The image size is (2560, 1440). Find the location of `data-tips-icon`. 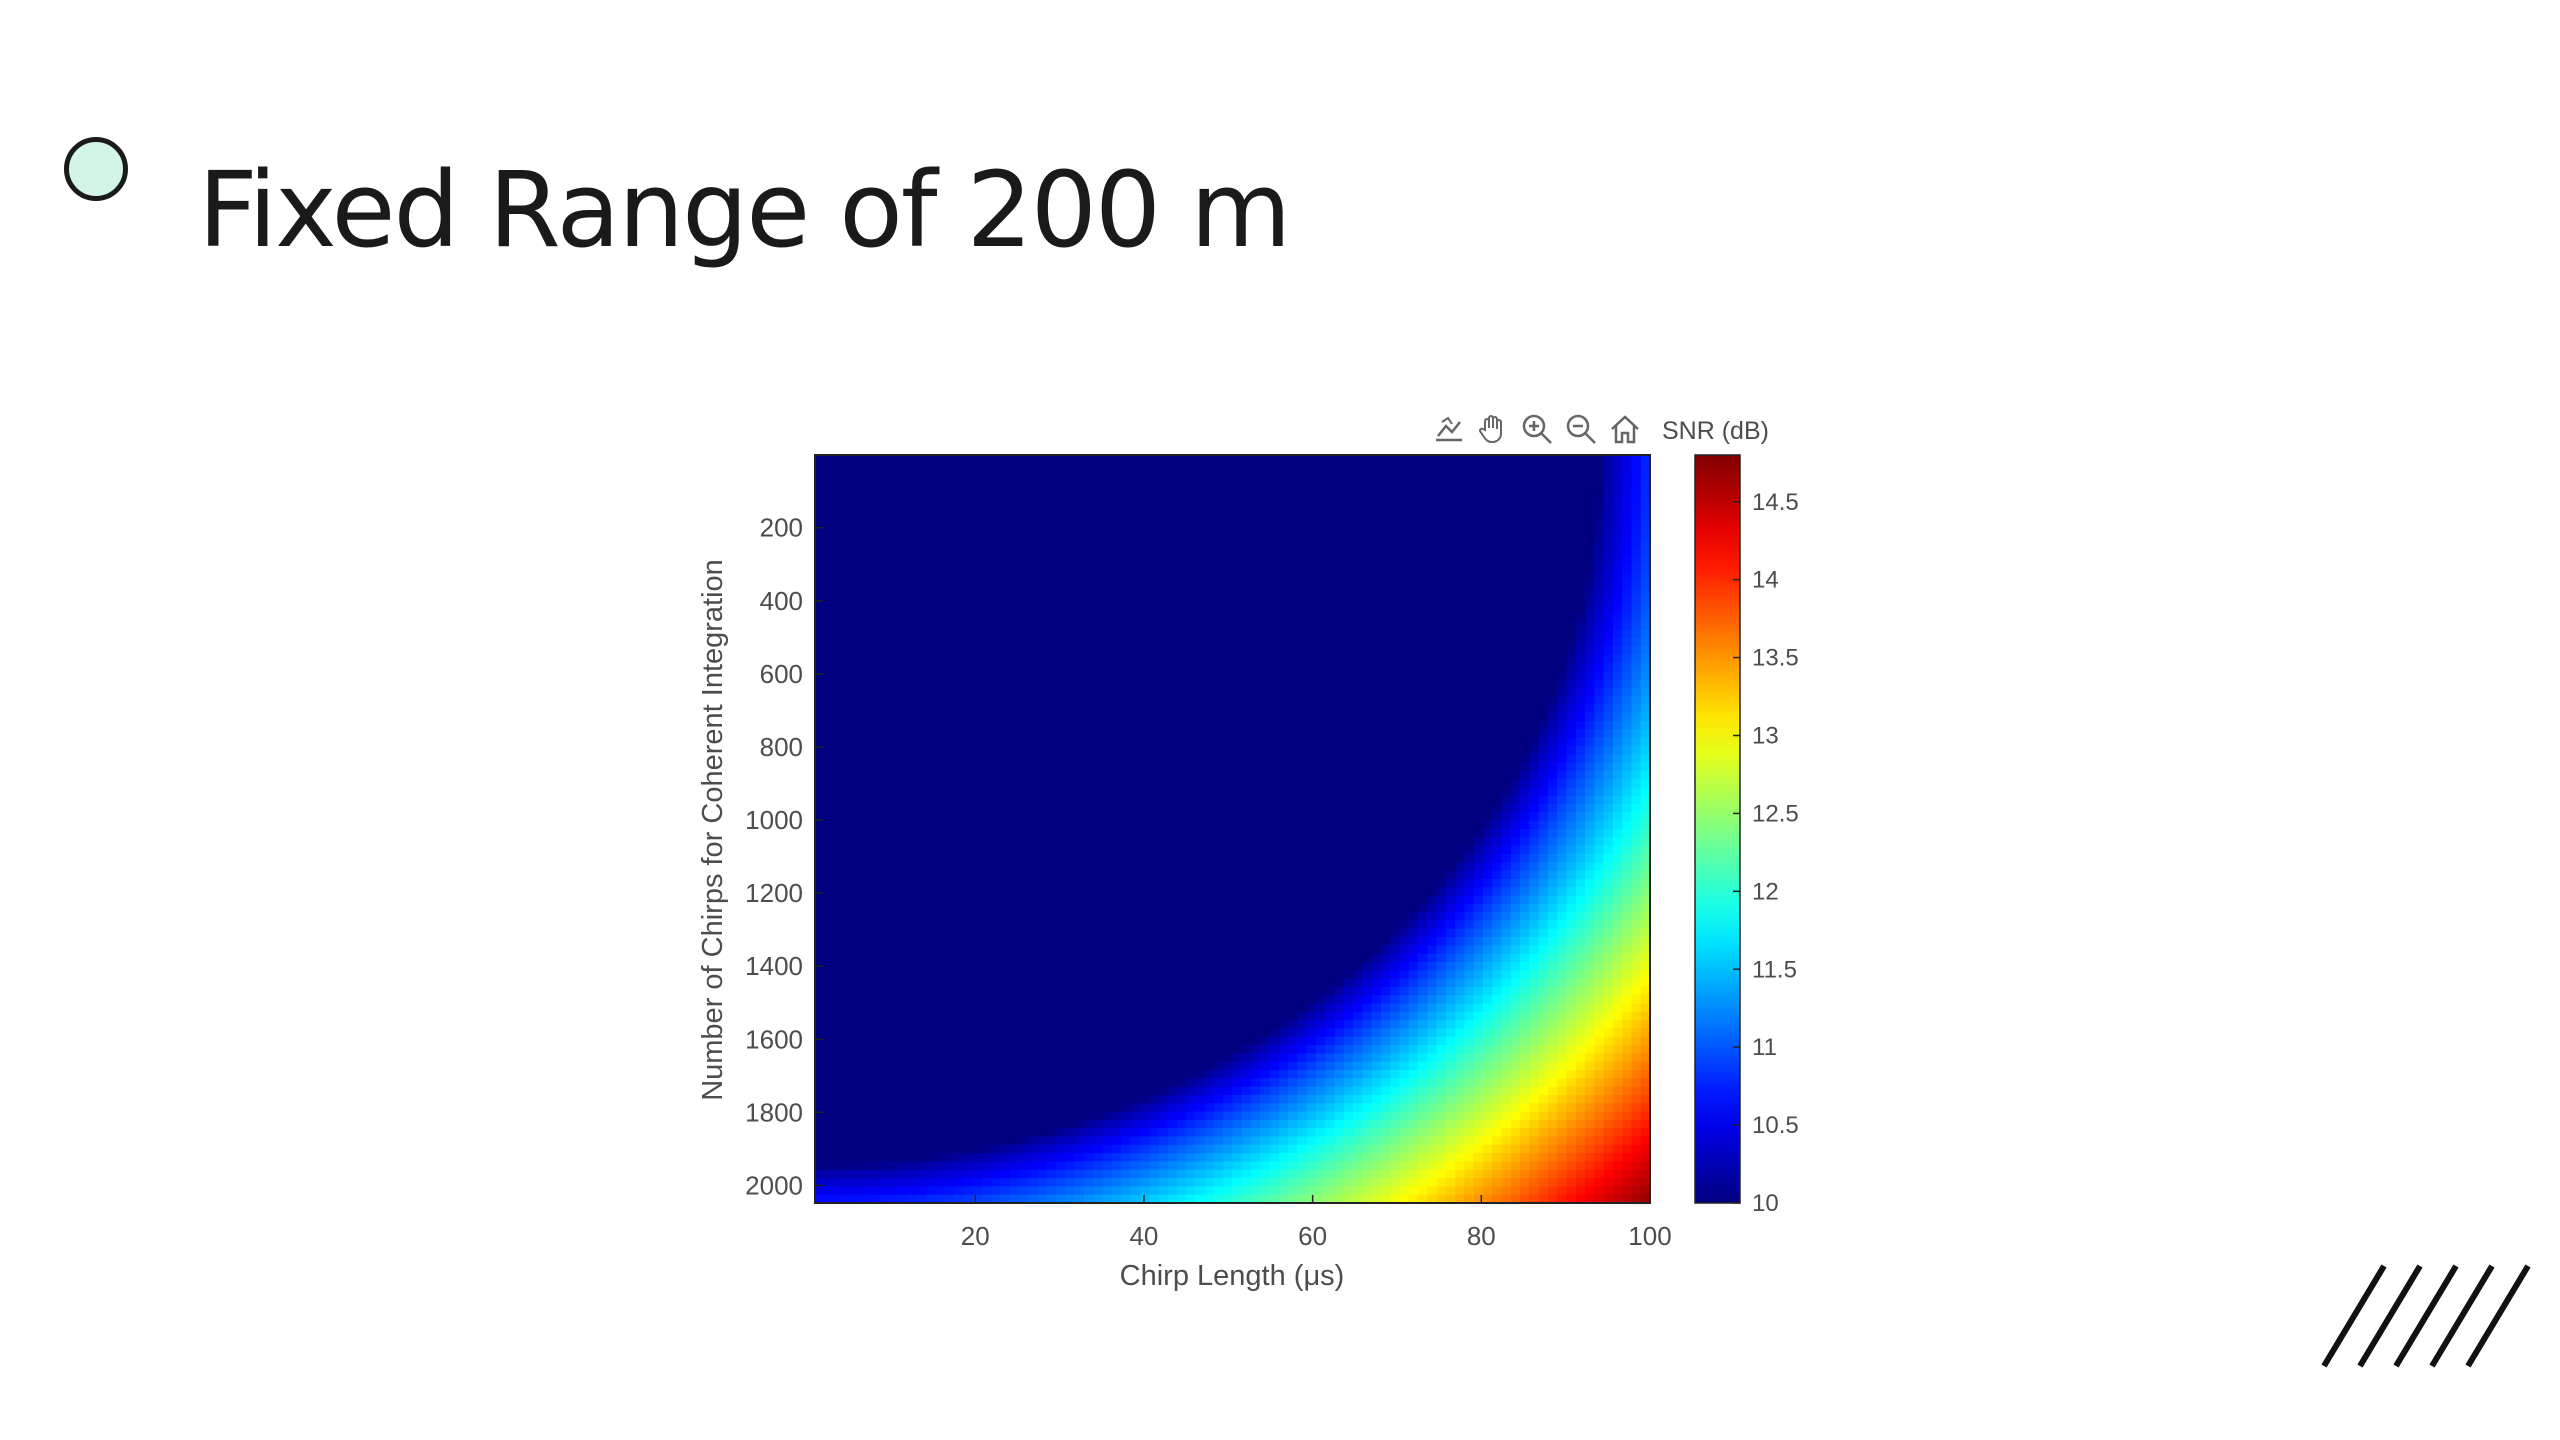

data-tips-icon is located at coordinates (1449, 429).